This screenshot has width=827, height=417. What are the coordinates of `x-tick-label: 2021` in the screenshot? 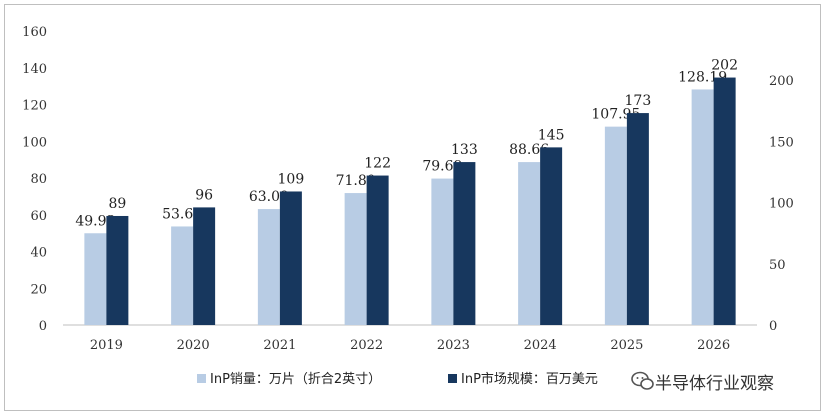 It's located at (279, 345).